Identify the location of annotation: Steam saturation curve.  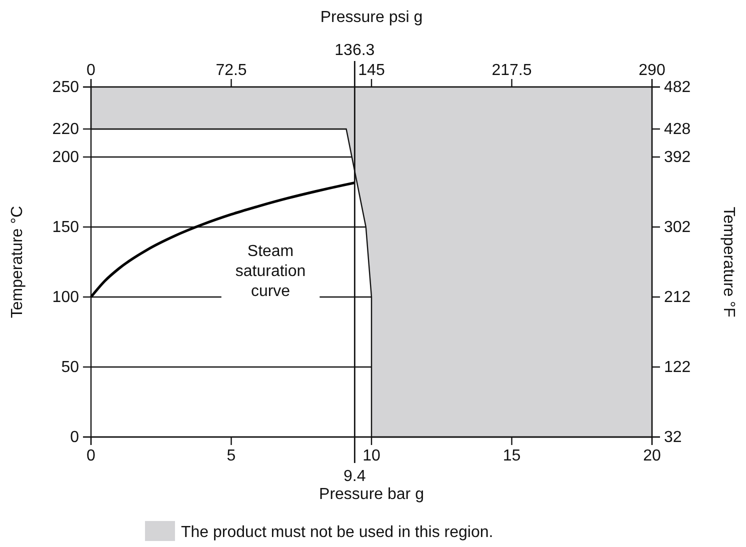
(270, 271).